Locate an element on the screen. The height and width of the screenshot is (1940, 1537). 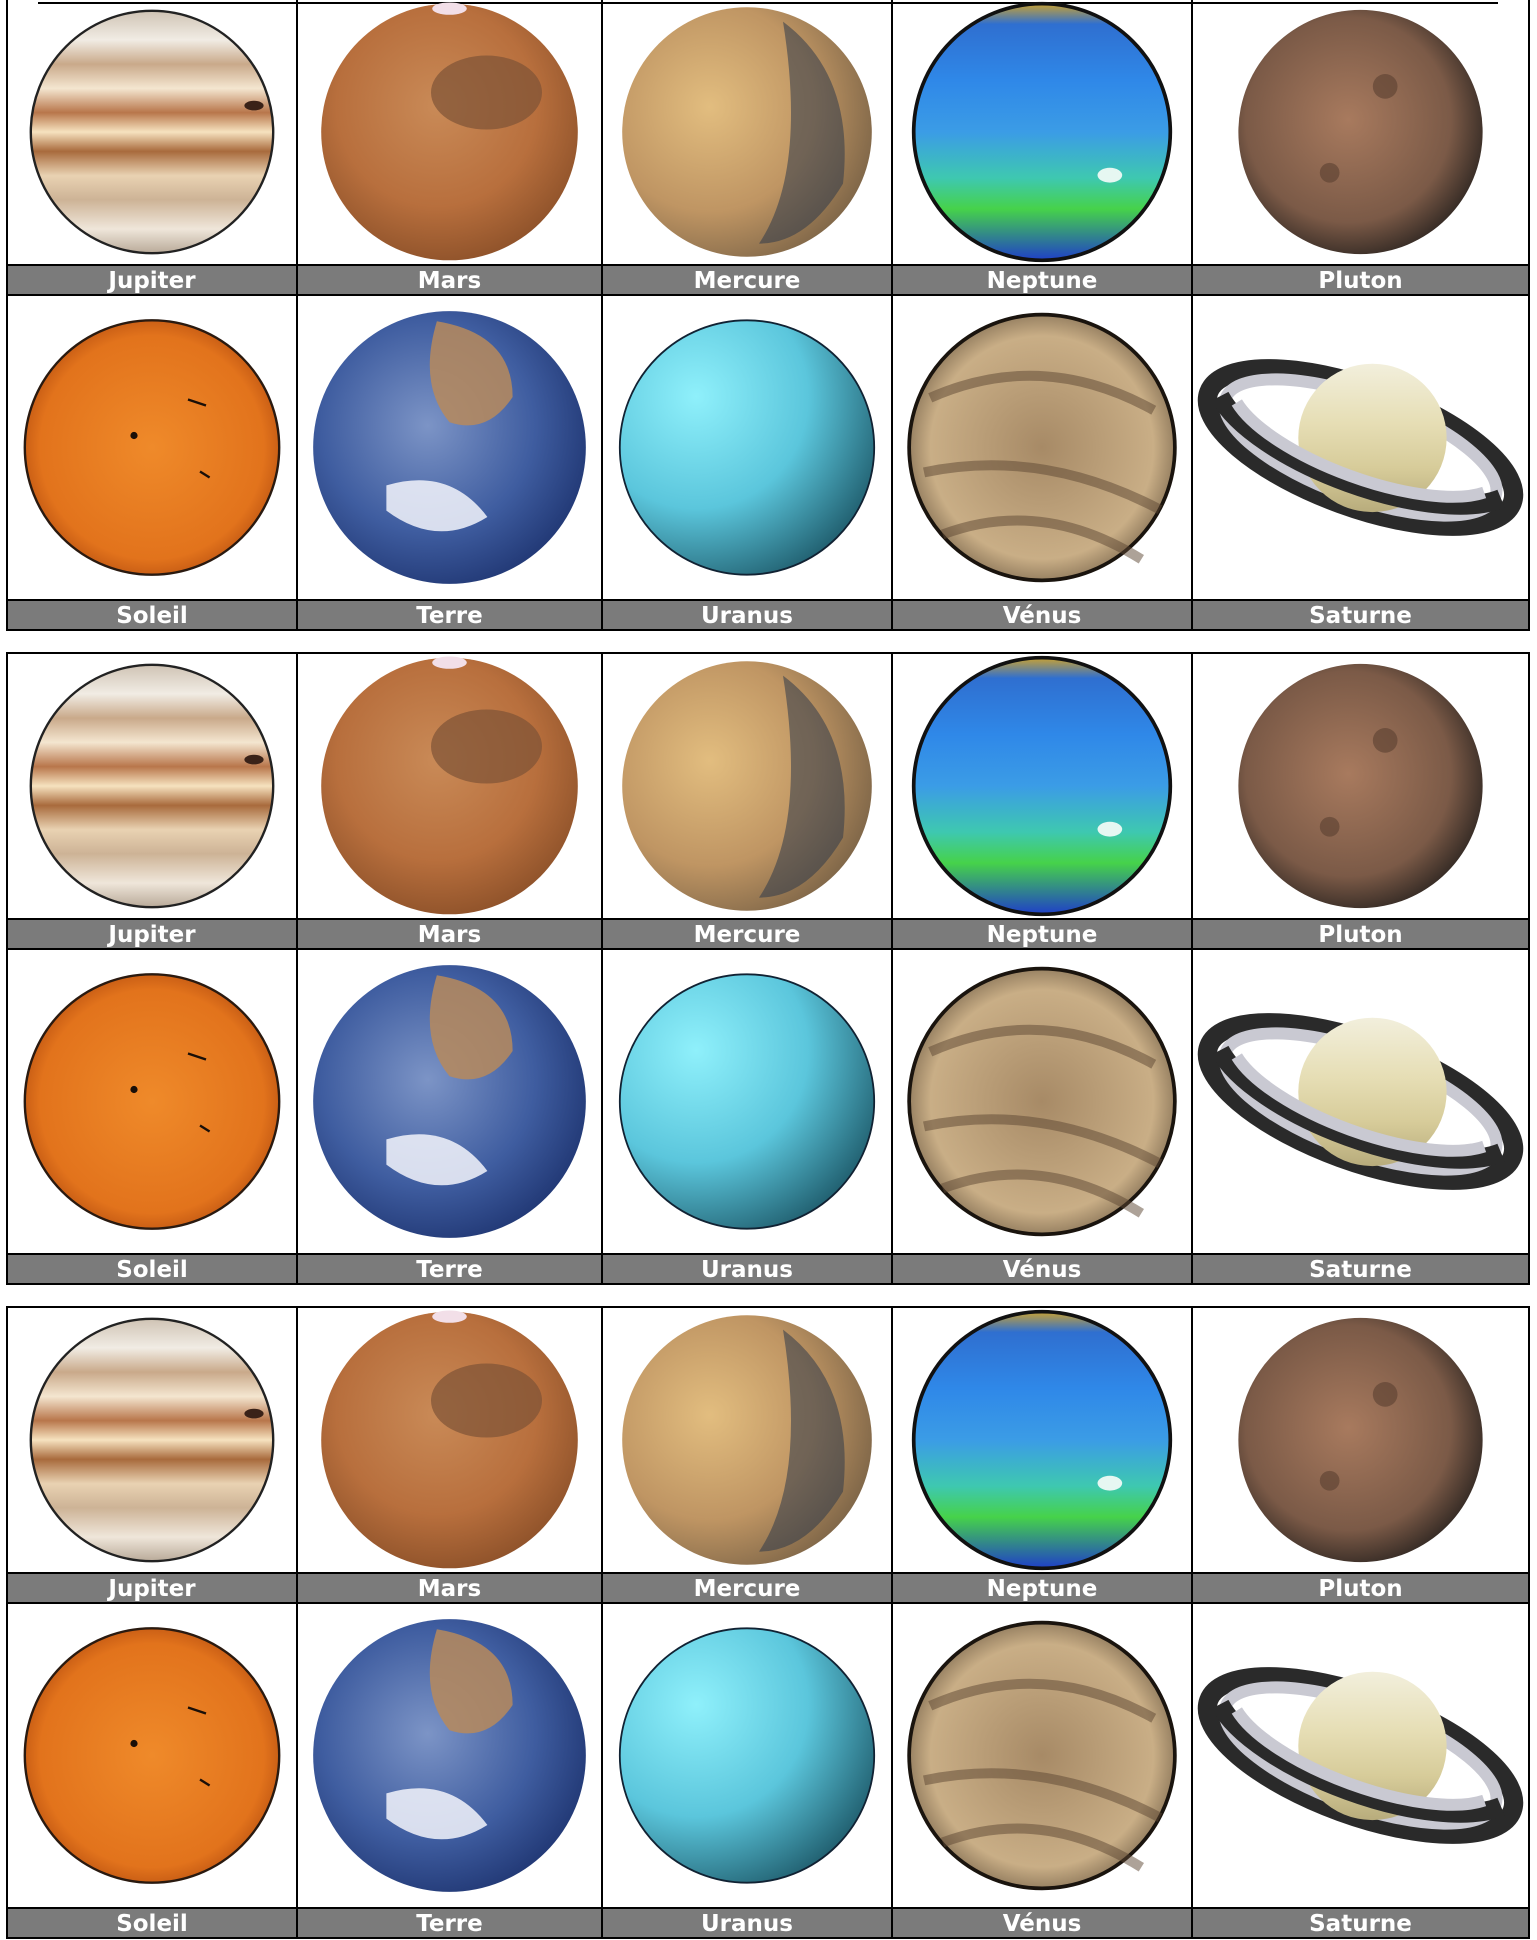
top-rule is located at coordinates (768, 3).